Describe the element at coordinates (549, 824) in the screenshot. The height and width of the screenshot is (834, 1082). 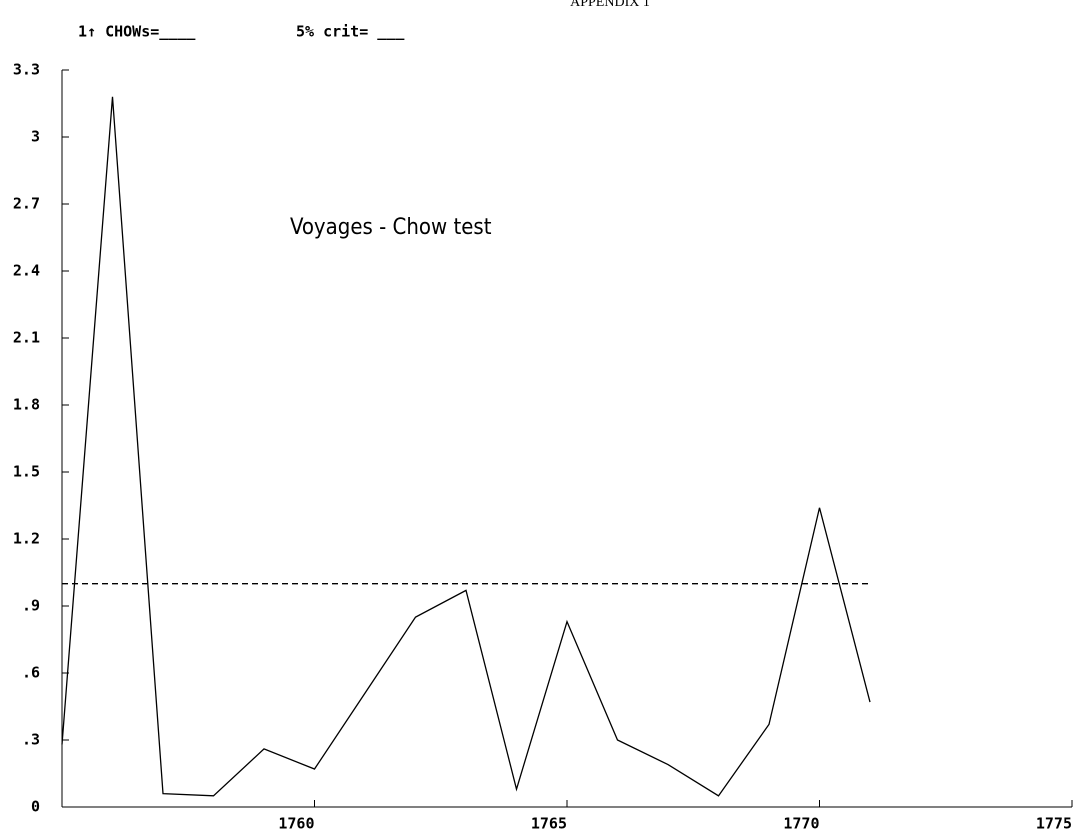
I see `x-tick-label: 1765` at that location.